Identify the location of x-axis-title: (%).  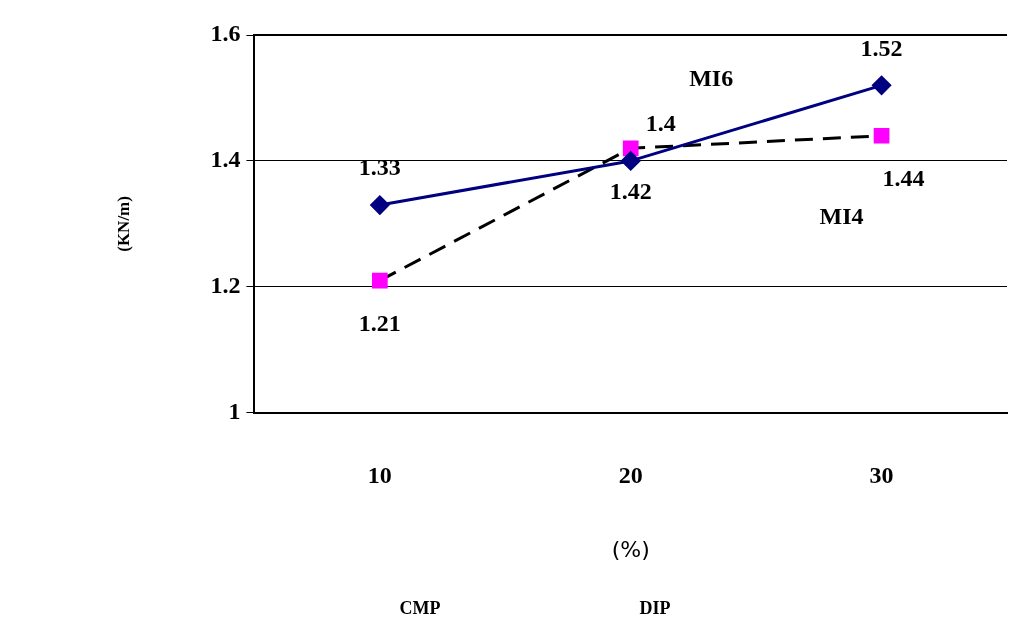
(630, 549).